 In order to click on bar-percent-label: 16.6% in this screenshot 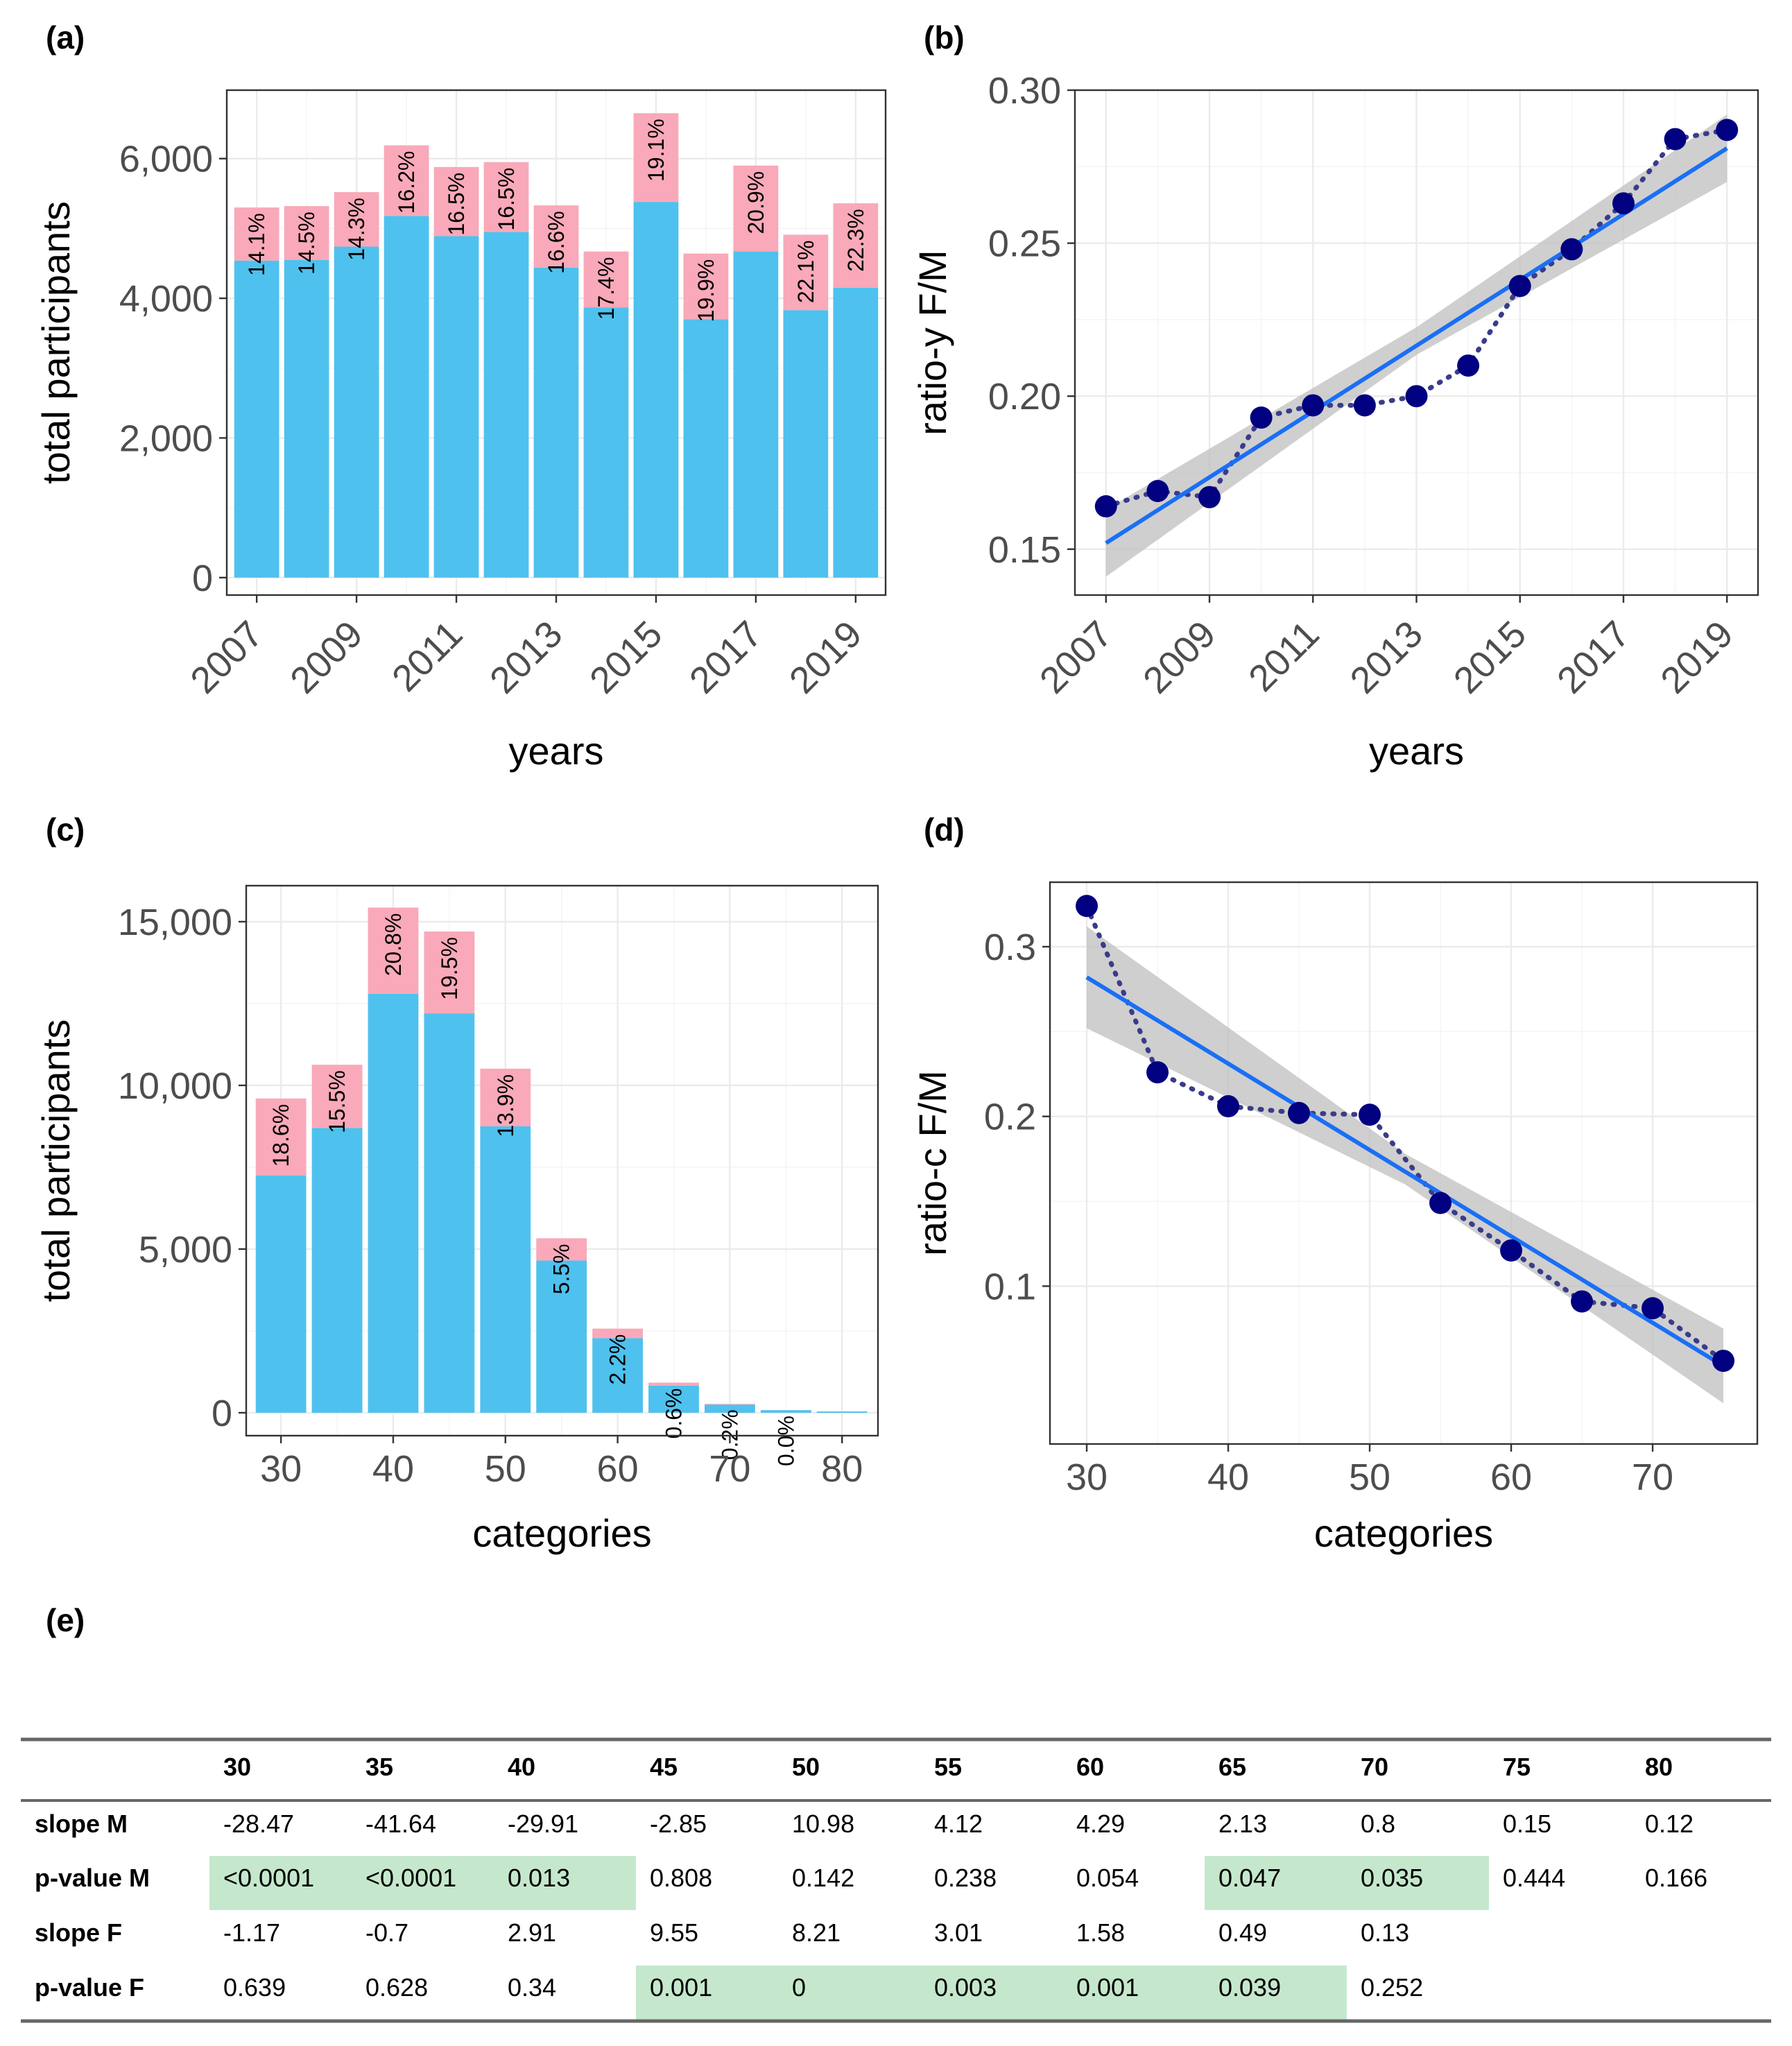, I will do `click(556, 242)`.